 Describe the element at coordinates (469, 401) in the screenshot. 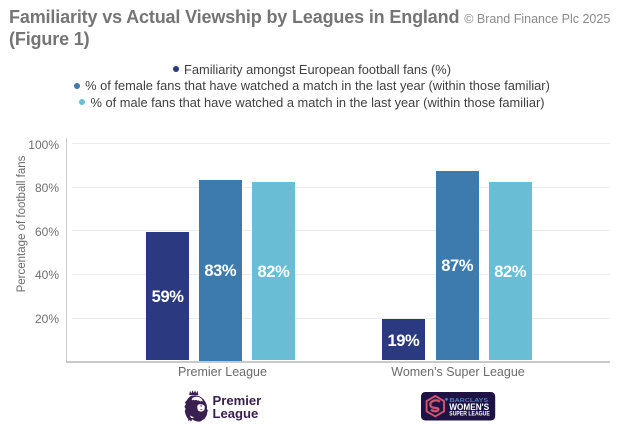

I see `svg-text: BARCLAYS` at that location.